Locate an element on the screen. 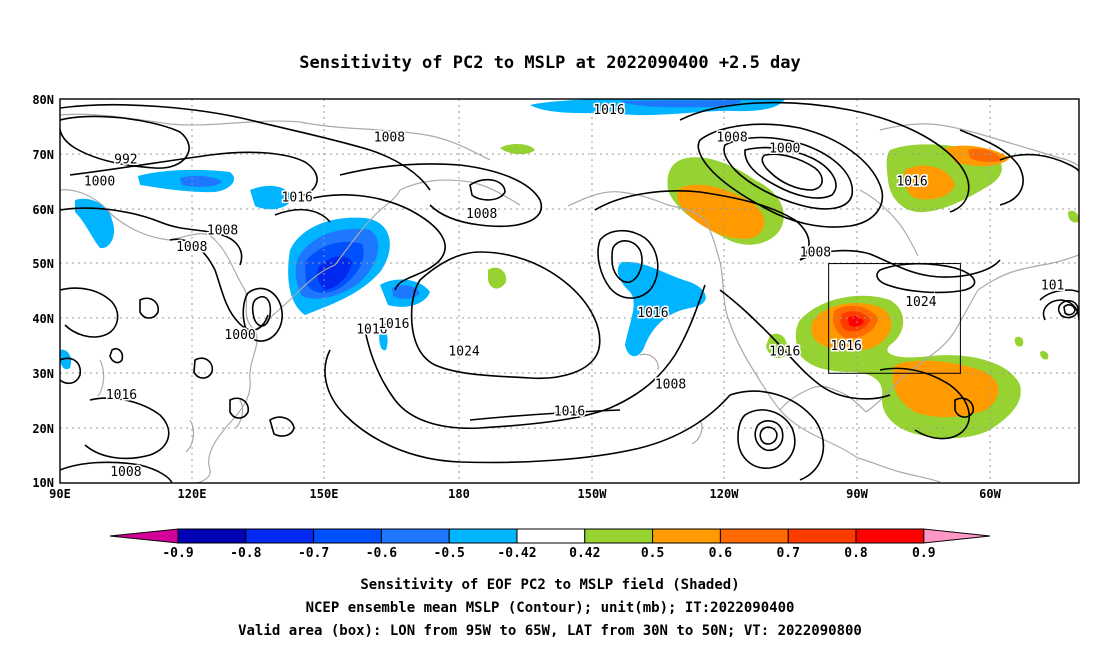 This screenshot has width=1100, height=650. lon-tick-label: 90W is located at coordinates (857, 494).